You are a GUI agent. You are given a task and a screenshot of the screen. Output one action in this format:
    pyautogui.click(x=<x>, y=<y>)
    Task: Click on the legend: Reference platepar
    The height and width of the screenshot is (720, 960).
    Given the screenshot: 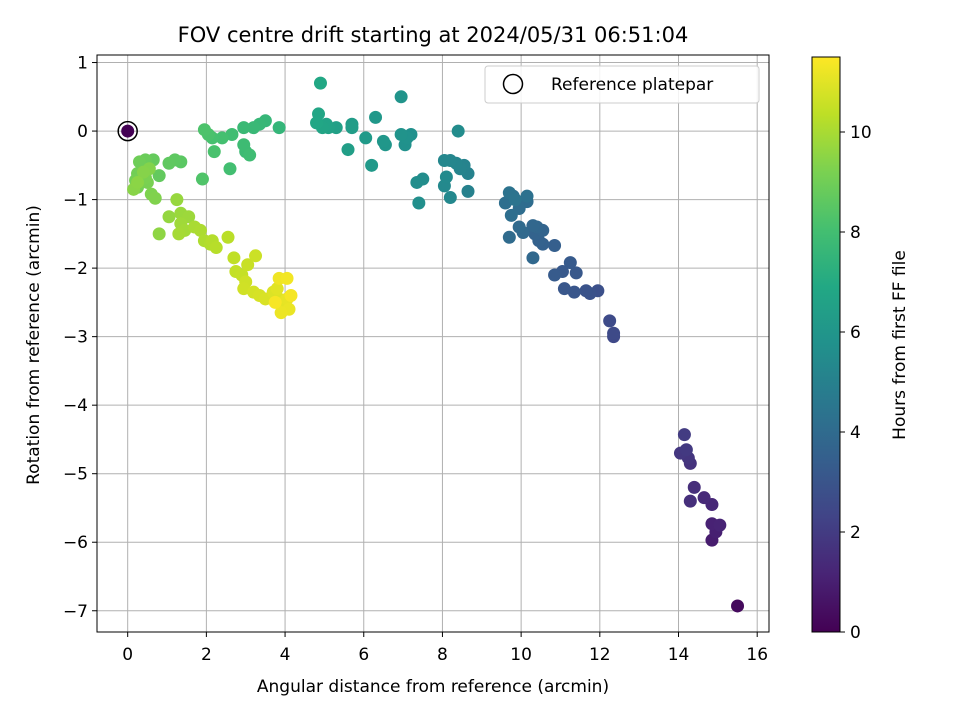 What is the action you would take?
    pyautogui.click(x=622, y=84)
    